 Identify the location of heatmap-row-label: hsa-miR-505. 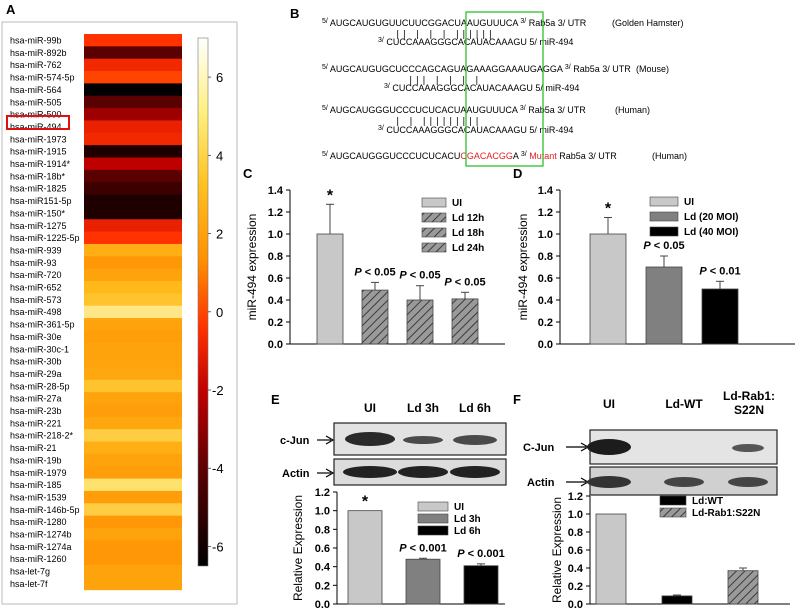
(36, 102).